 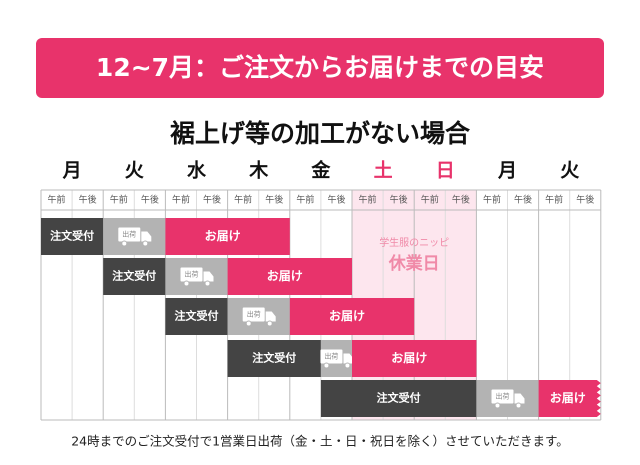 What do you see at coordinates (258, 170) in the screenshot?
I see `day-label: 木` at bounding box center [258, 170].